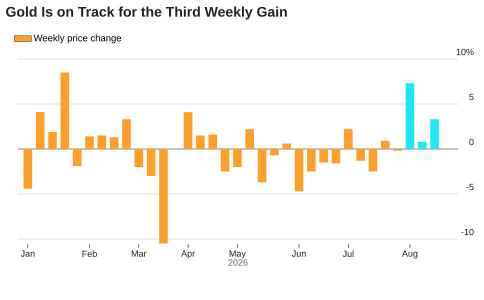 The width and height of the screenshot is (484, 300). Describe the element at coordinates (410, 254) in the screenshot. I see `x-tick-label: Aug` at that location.